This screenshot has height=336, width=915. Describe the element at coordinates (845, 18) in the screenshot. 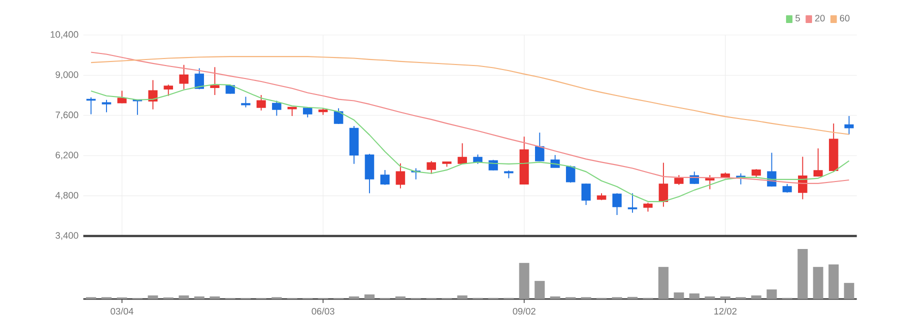

I see `legend-label: 60` at that location.